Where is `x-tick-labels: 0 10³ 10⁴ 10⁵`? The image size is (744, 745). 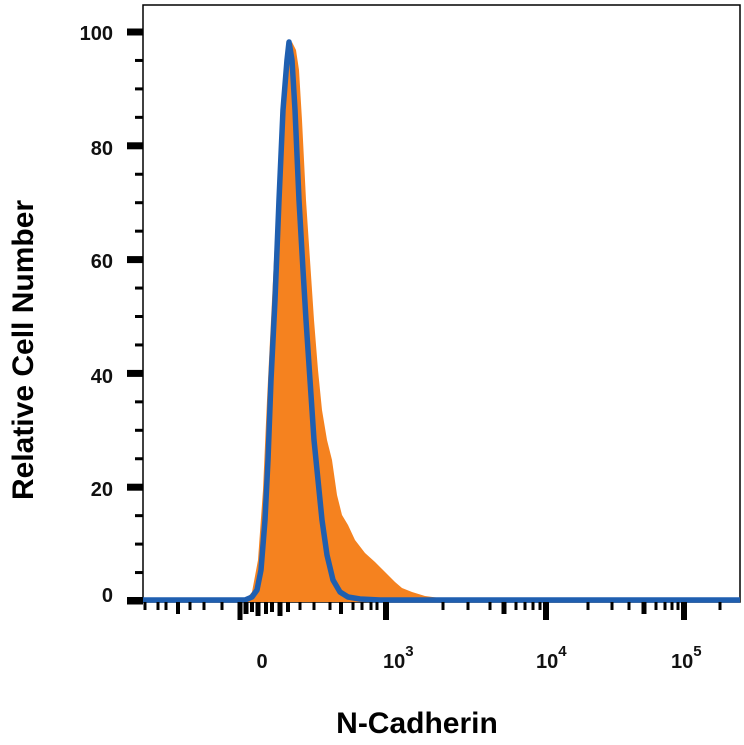 x-tick-labels: 0 10³ 10⁴ 10⁵ is located at coordinates (478, 658).